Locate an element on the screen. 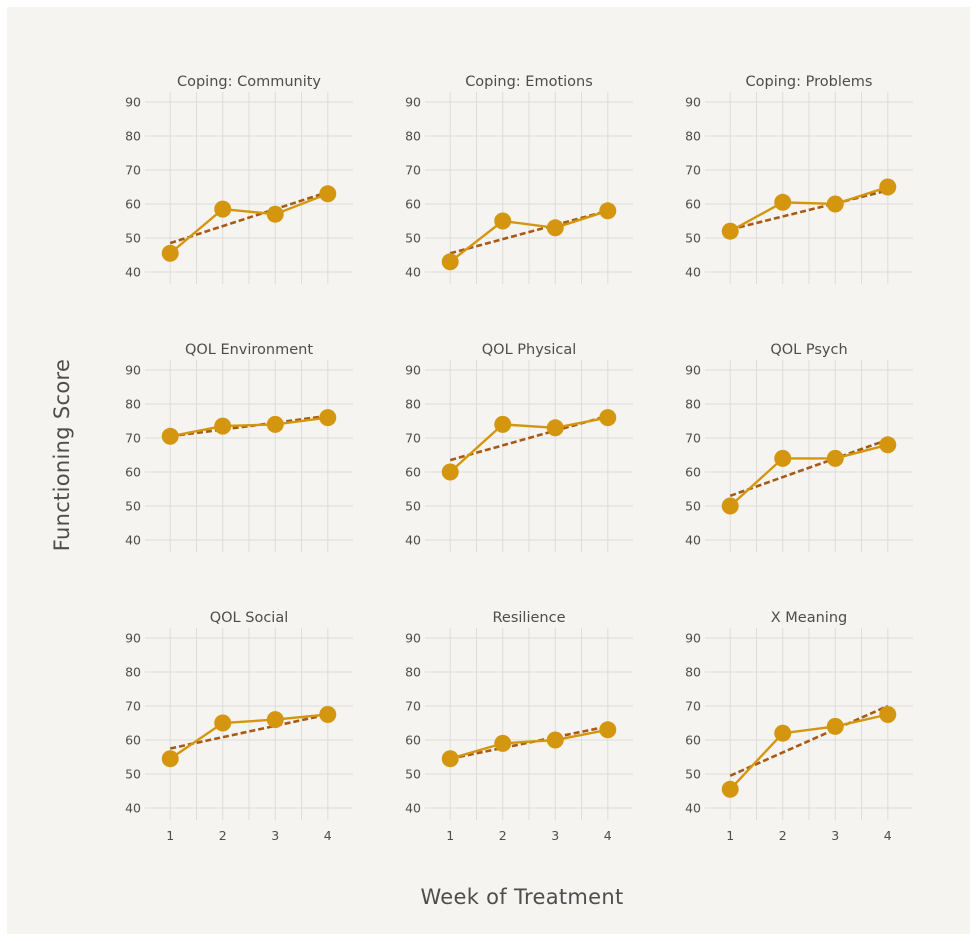 The height and width of the screenshot is (941, 977). facet-9: X Meaning 40 50 60 70 80 90 1 2 3 4 is located at coordinates (799, 726).